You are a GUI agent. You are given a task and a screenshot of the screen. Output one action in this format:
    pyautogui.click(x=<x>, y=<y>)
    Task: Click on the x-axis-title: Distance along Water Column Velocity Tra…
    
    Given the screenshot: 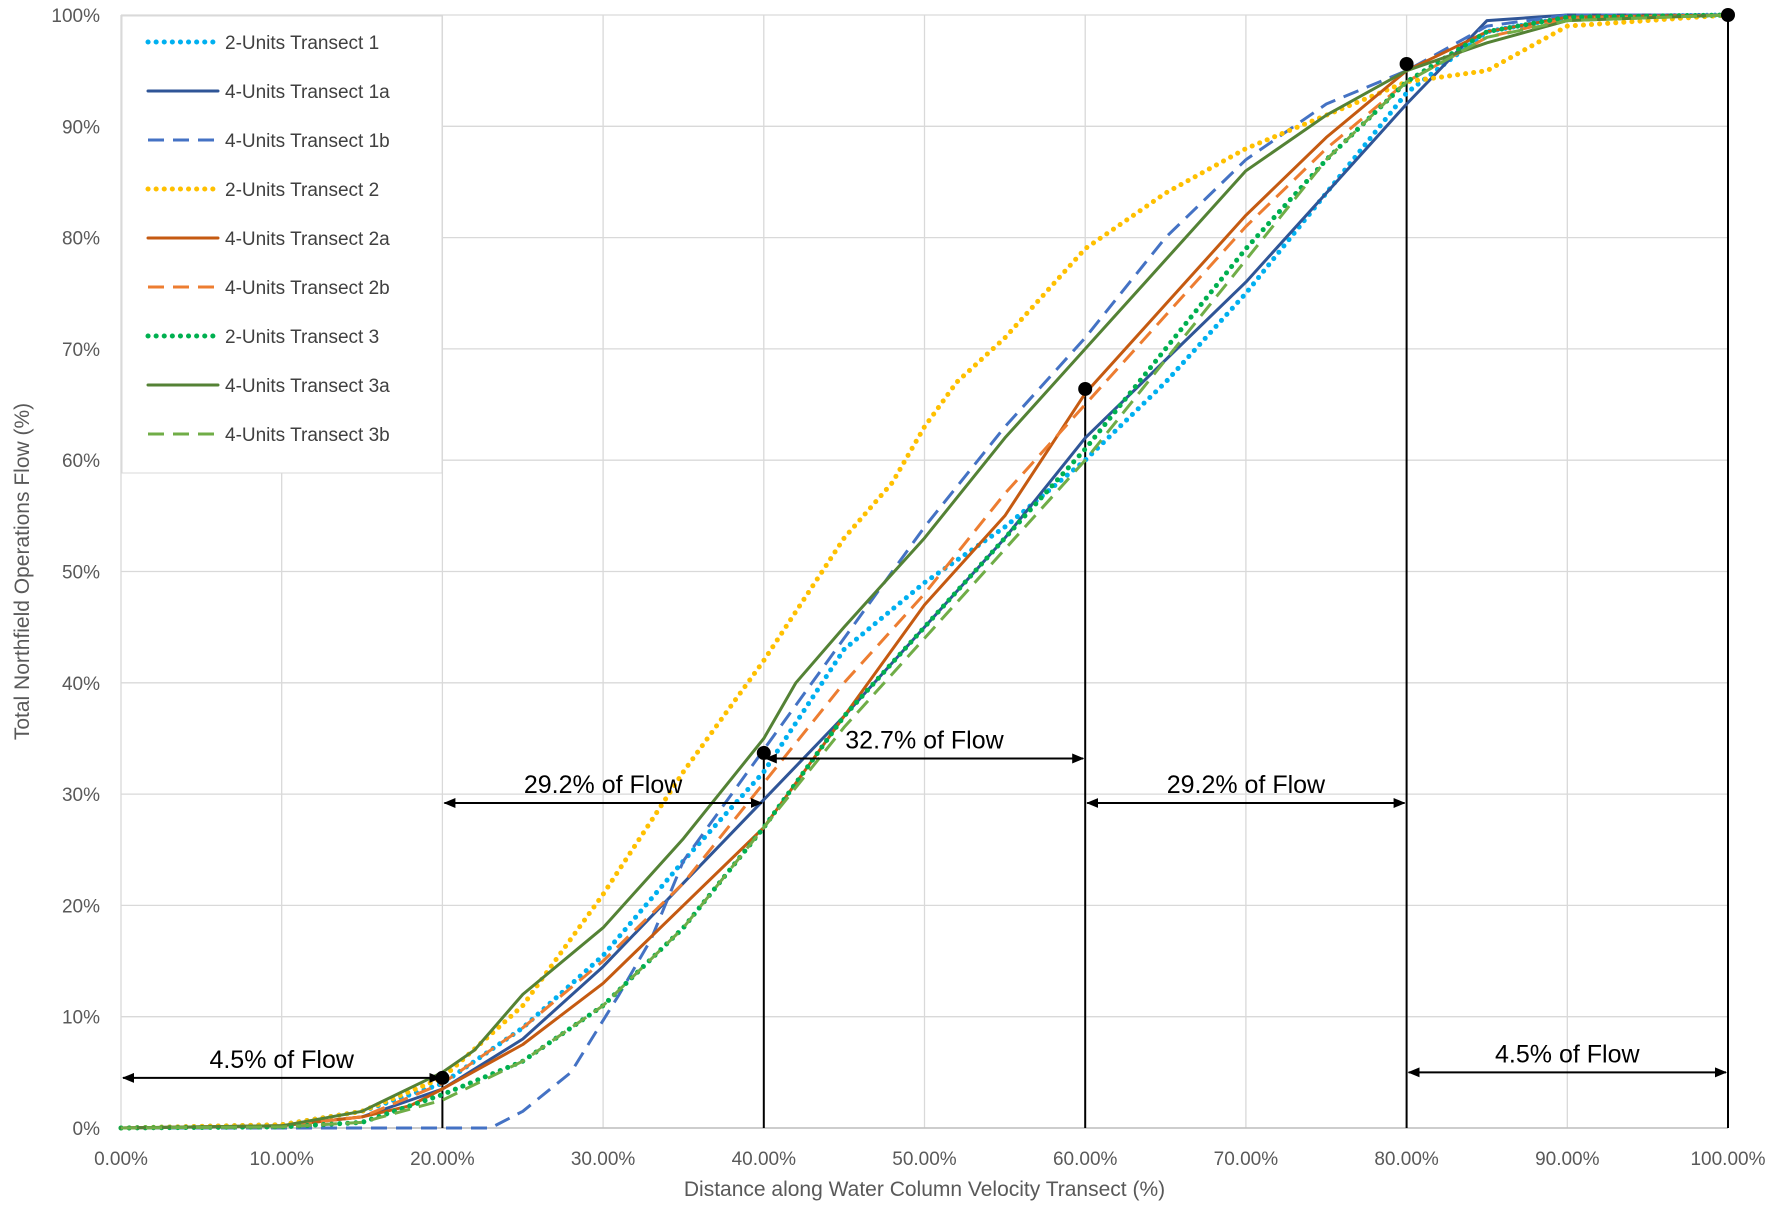 What is the action you would take?
    pyautogui.click(x=924, y=1189)
    